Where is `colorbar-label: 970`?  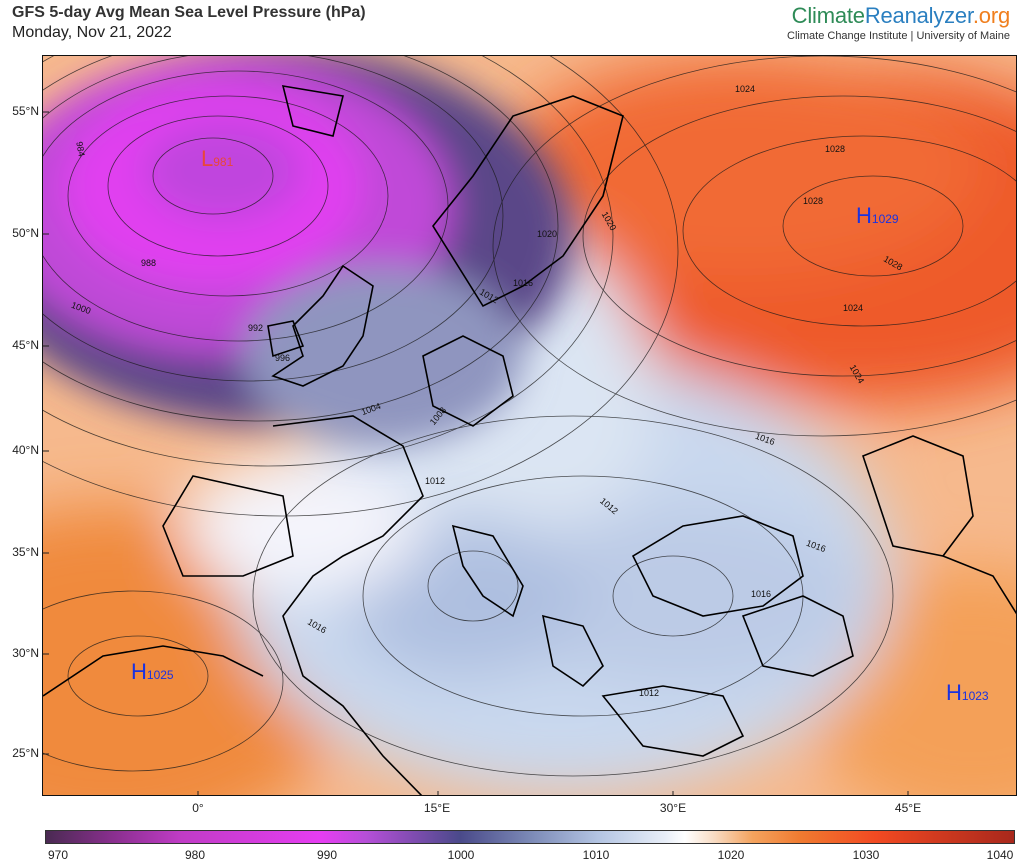 colorbar-label: 970 is located at coordinates (58, 855).